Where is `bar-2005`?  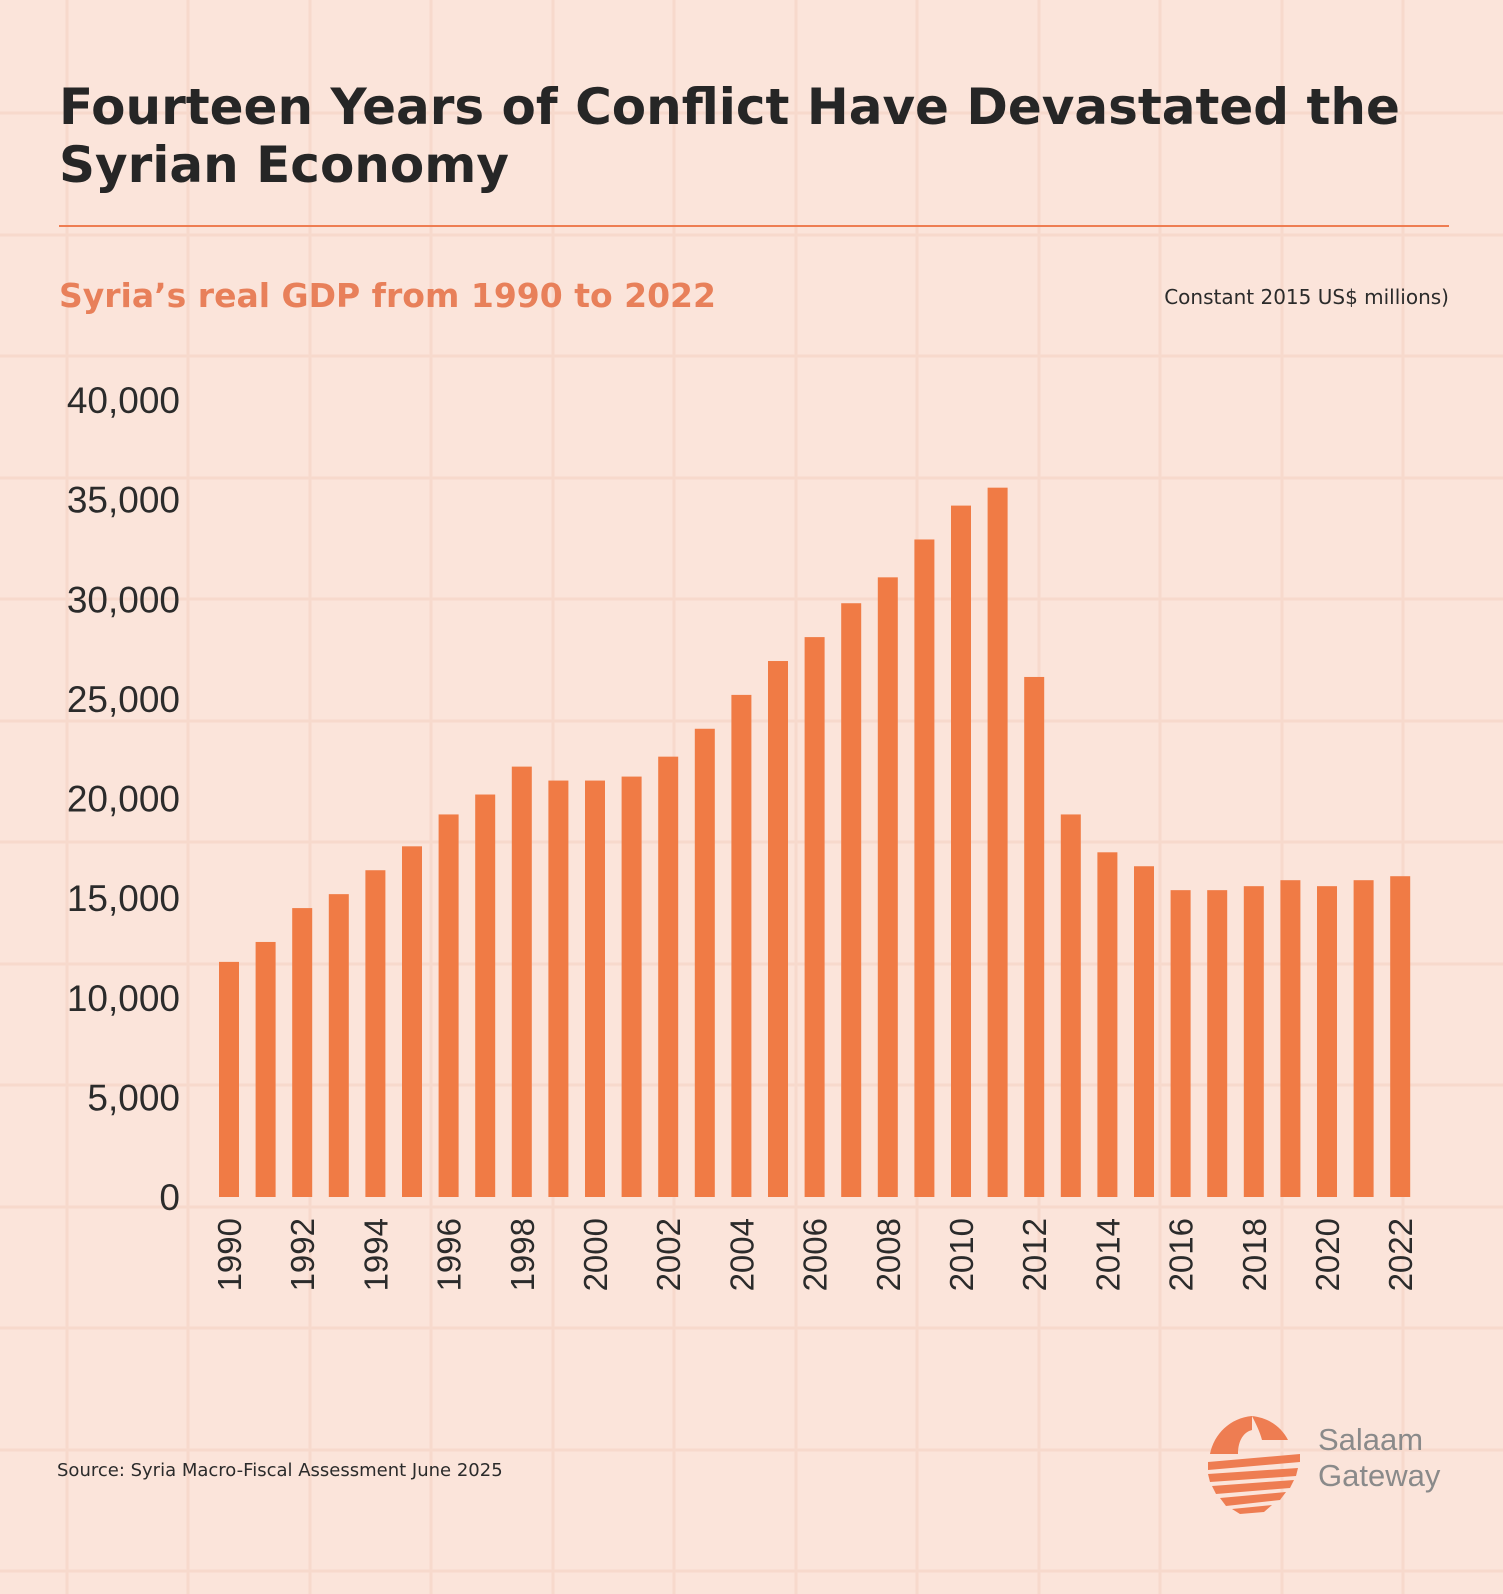
bar-2005 is located at coordinates (778, 929).